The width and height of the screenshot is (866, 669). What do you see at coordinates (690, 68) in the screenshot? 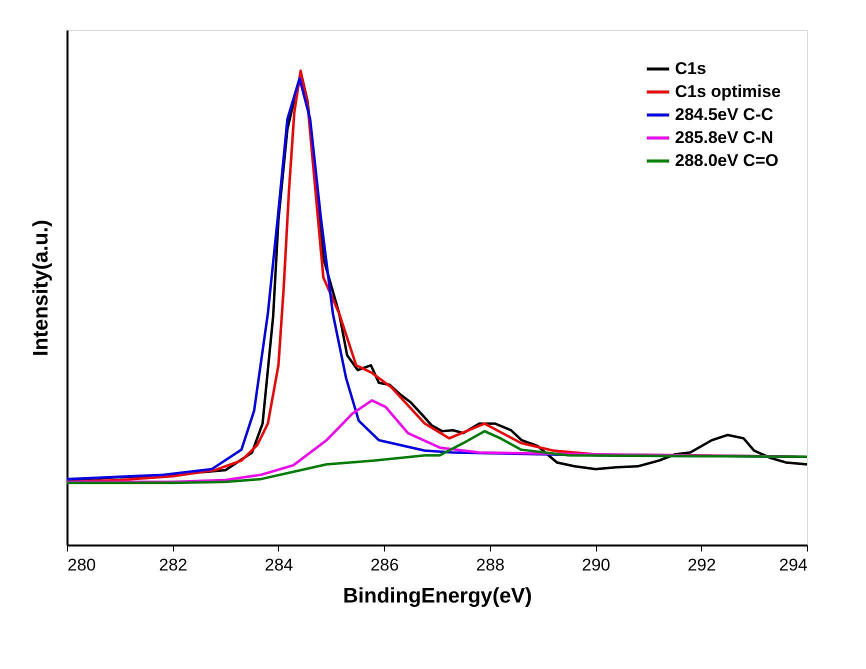
I see `legend-label: C1s` at bounding box center [690, 68].